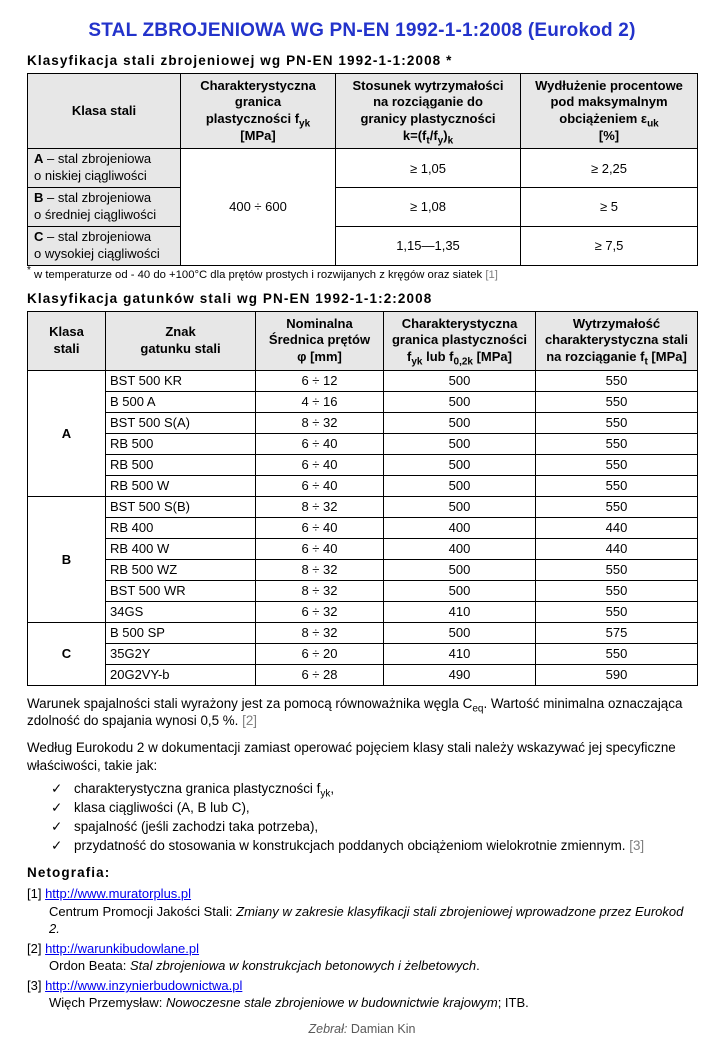 The width and height of the screenshot is (724, 1042). Describe the element at coordinates (36, 948) in the screenshot. I see `reference-marker: [2]` at that location.